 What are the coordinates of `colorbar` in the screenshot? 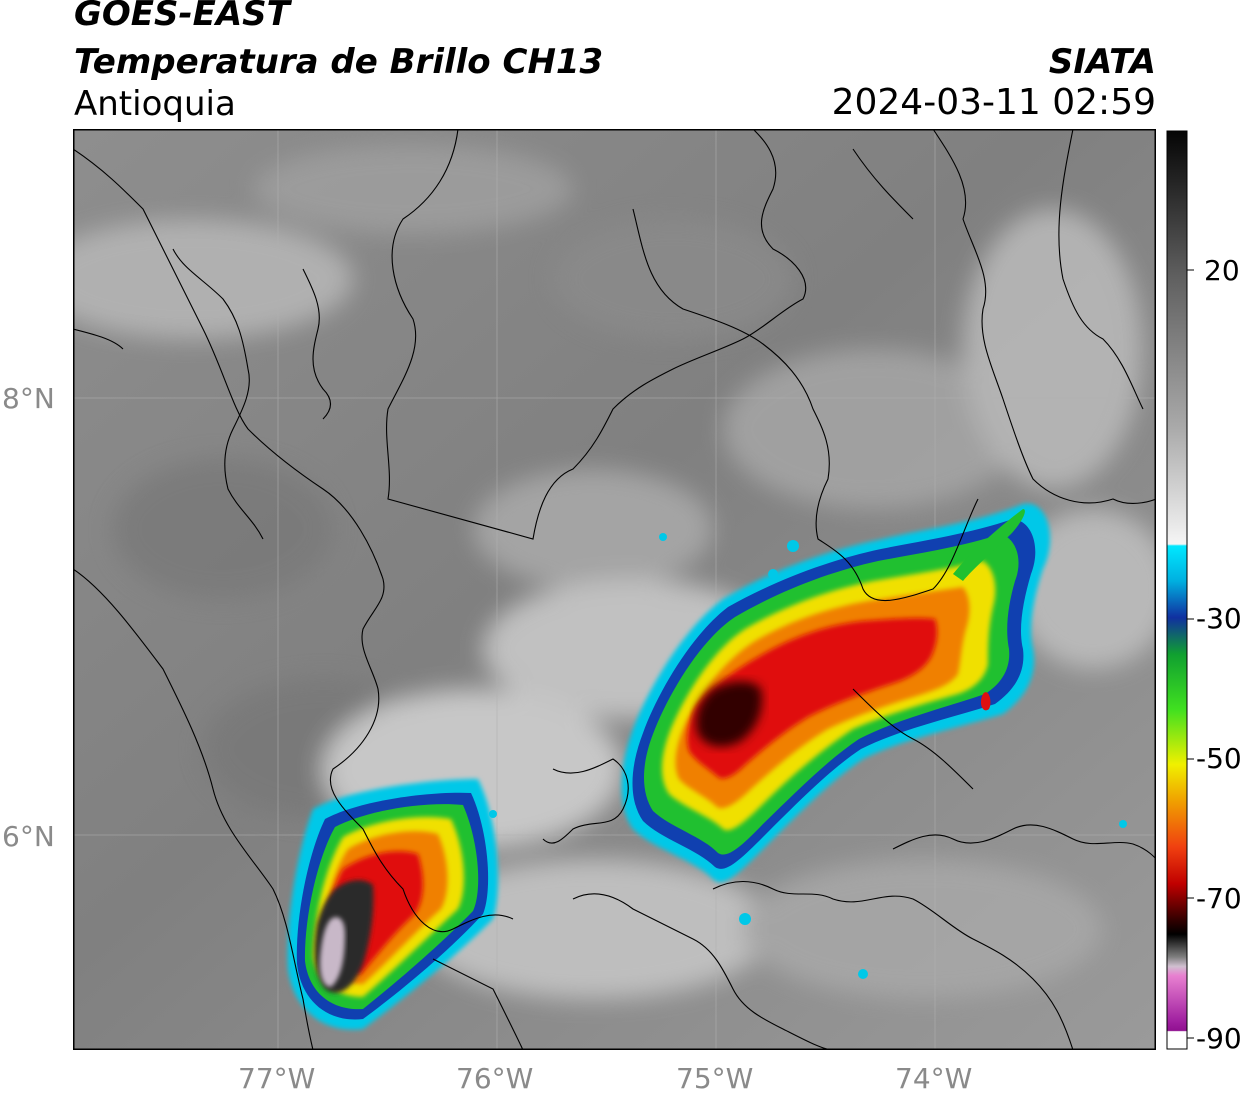 It's located at (1180, 590).